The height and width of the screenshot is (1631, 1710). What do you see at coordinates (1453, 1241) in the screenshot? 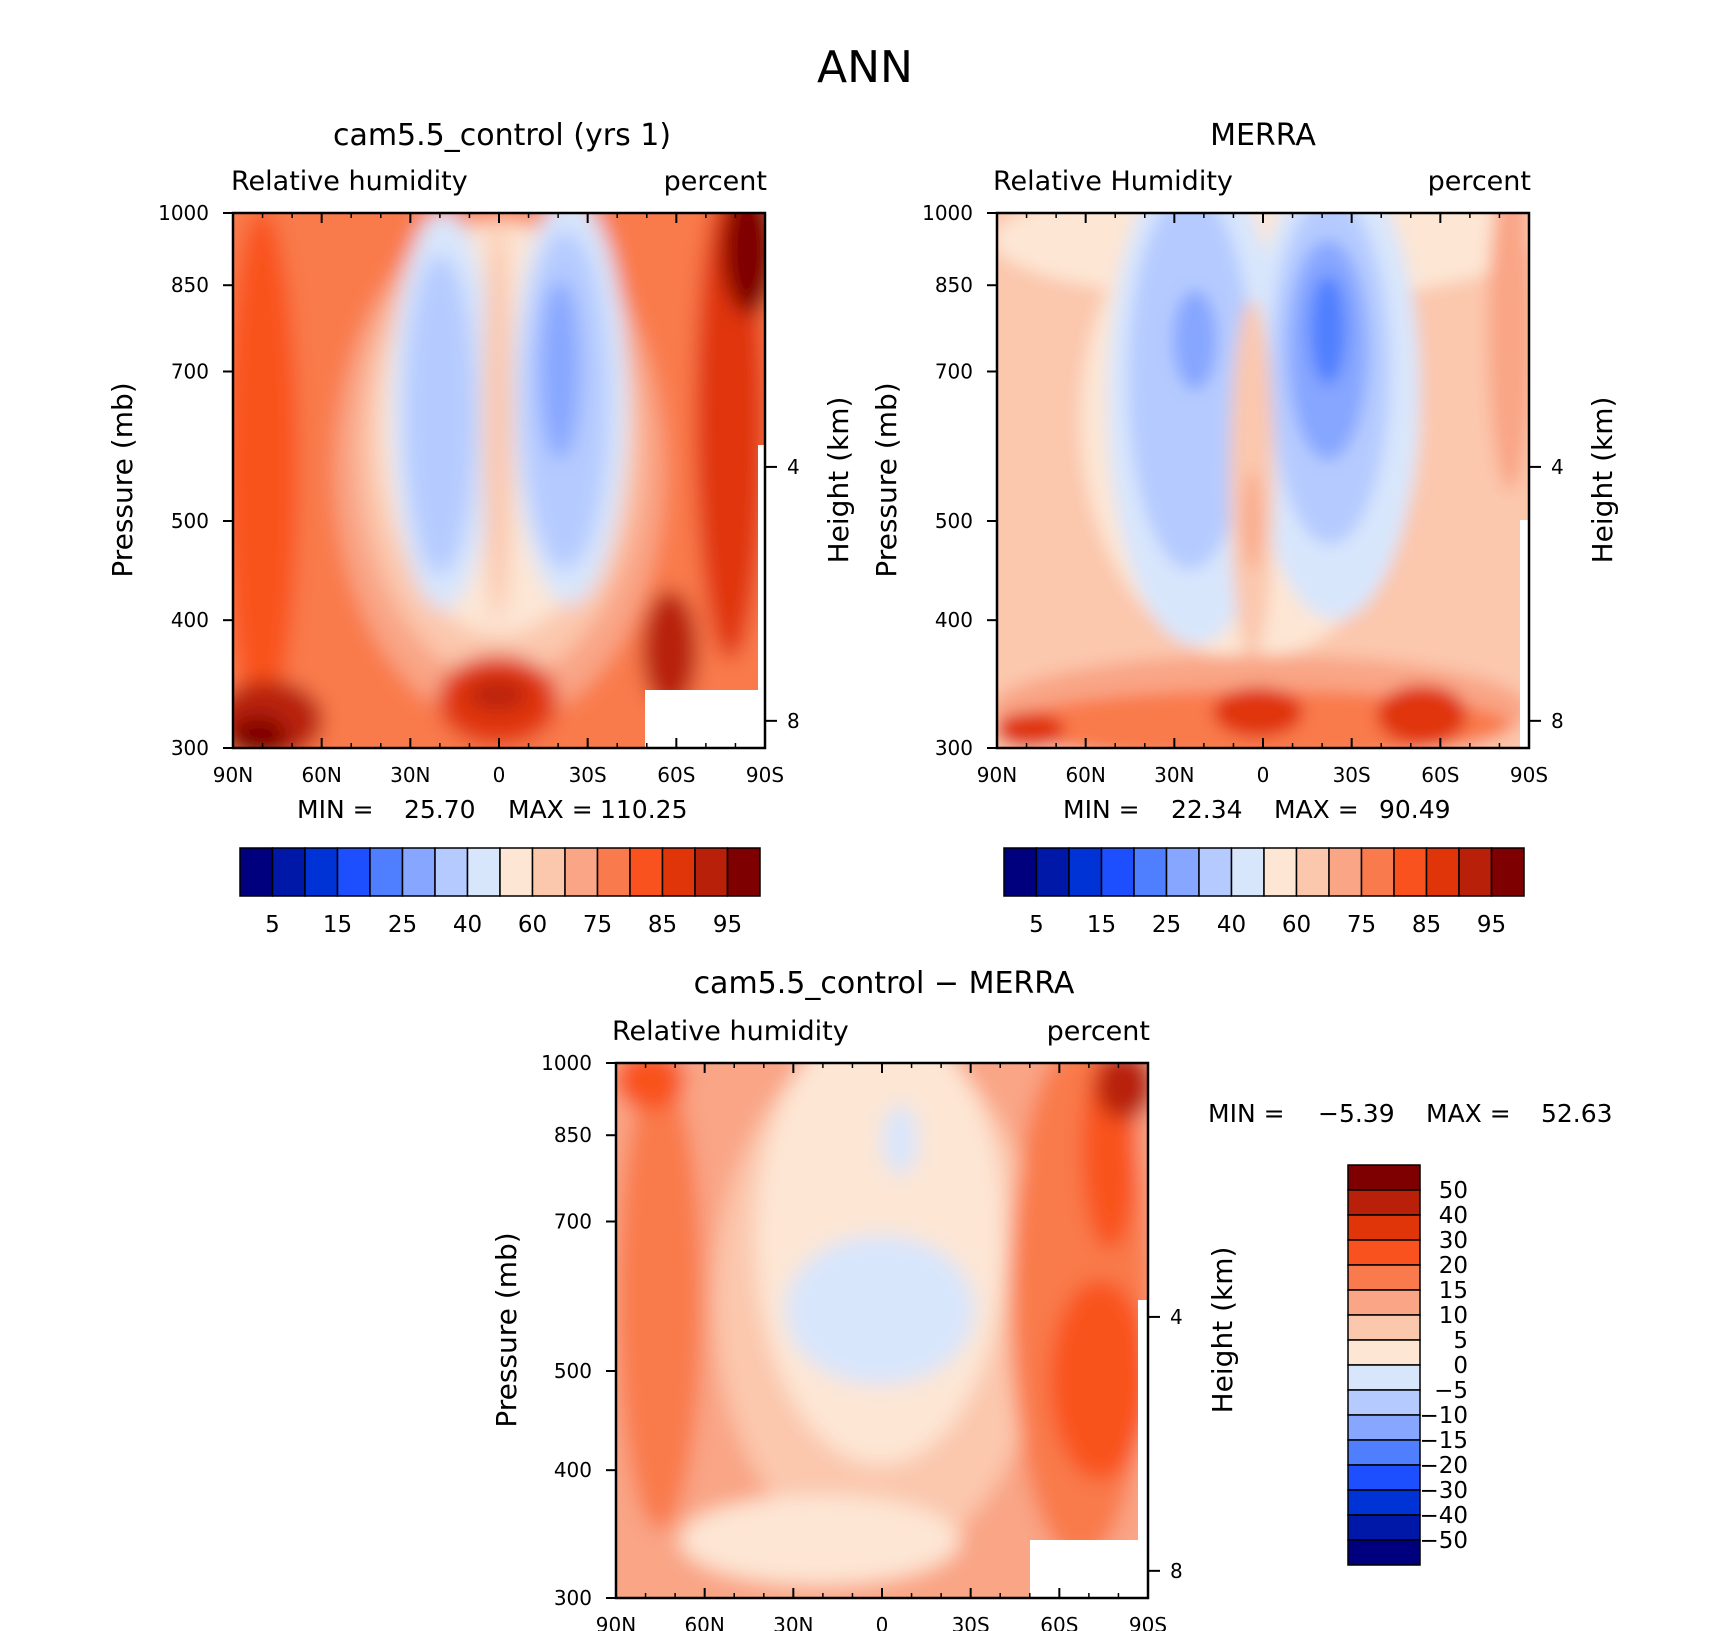
I see `colorbar-label: 30` at bounding box center [1453, 1241].